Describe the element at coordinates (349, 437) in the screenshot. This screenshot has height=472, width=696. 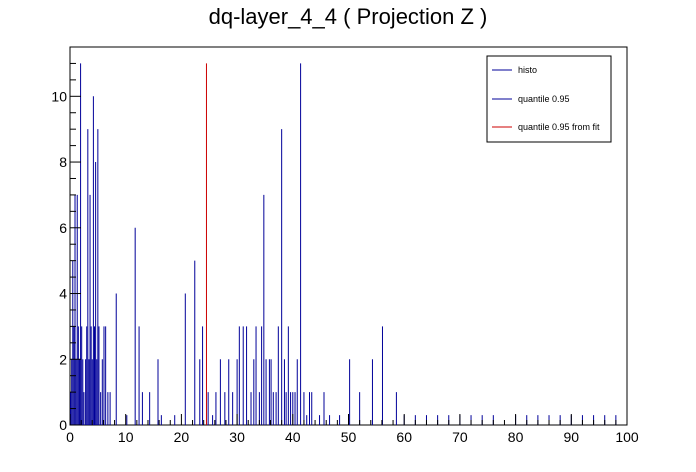
I see `x-tick-label: 50` at that location.